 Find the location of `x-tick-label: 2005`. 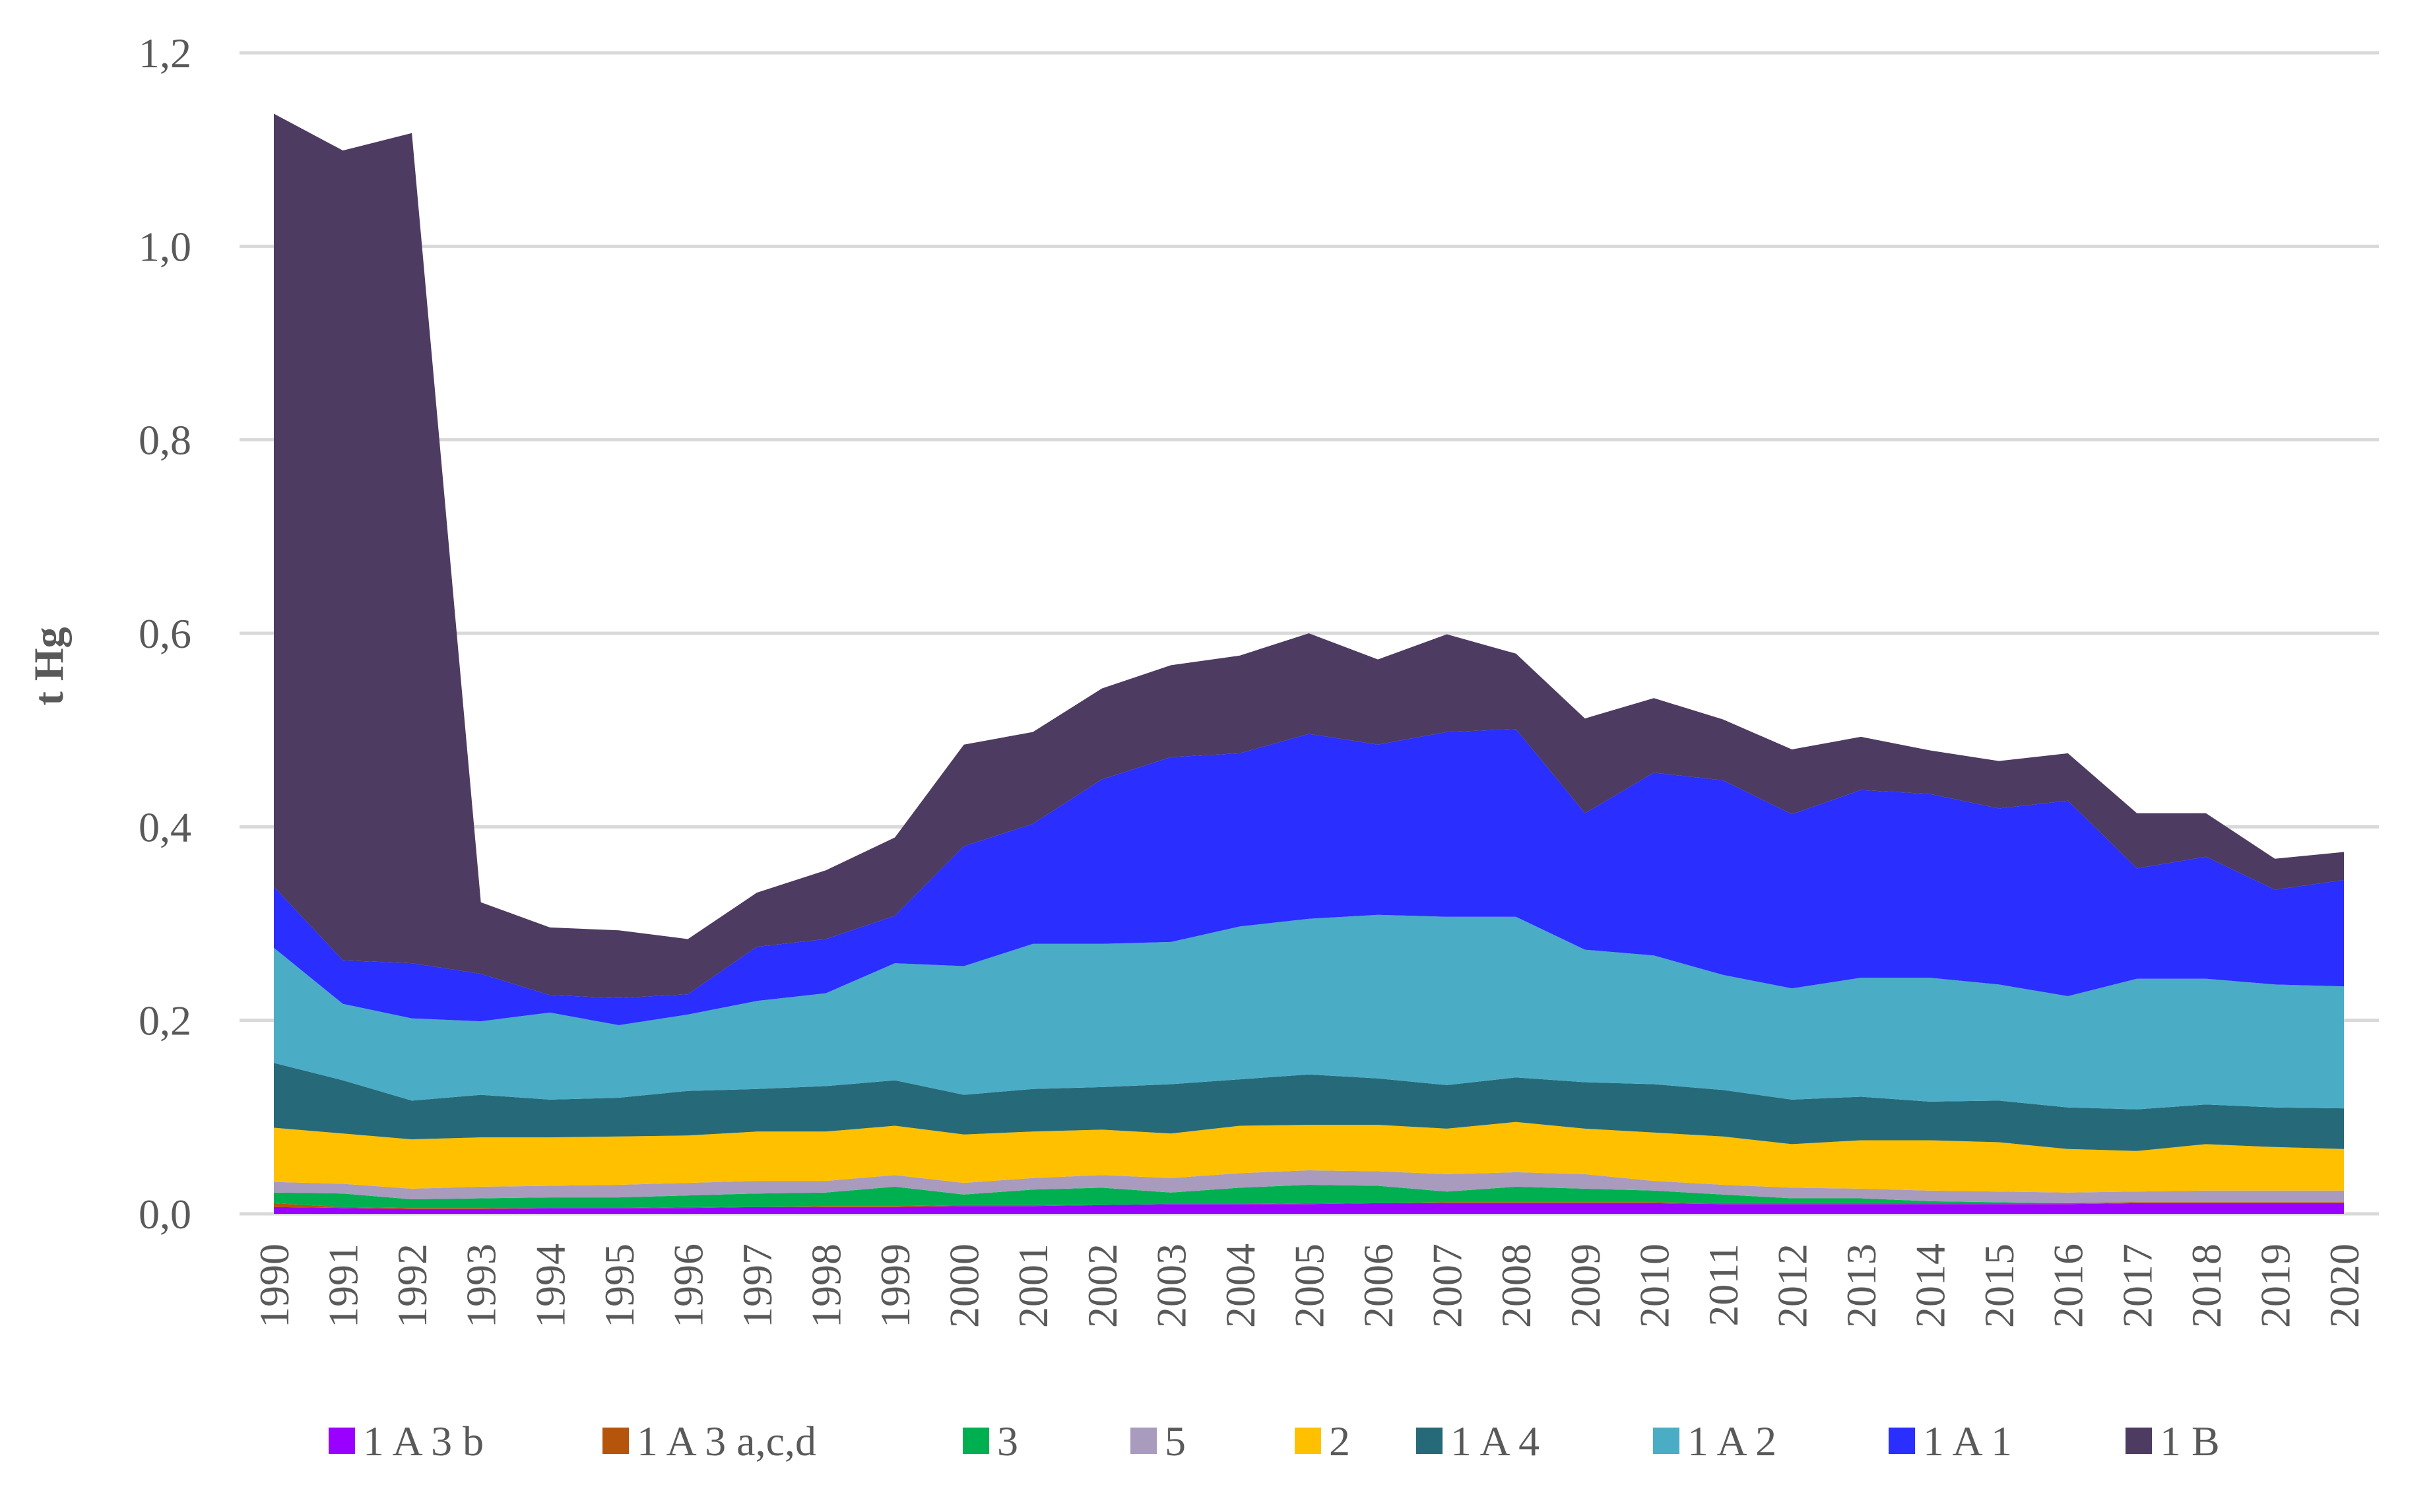

x-tick-label: 2005 is located at coordinates (1309, 1286).